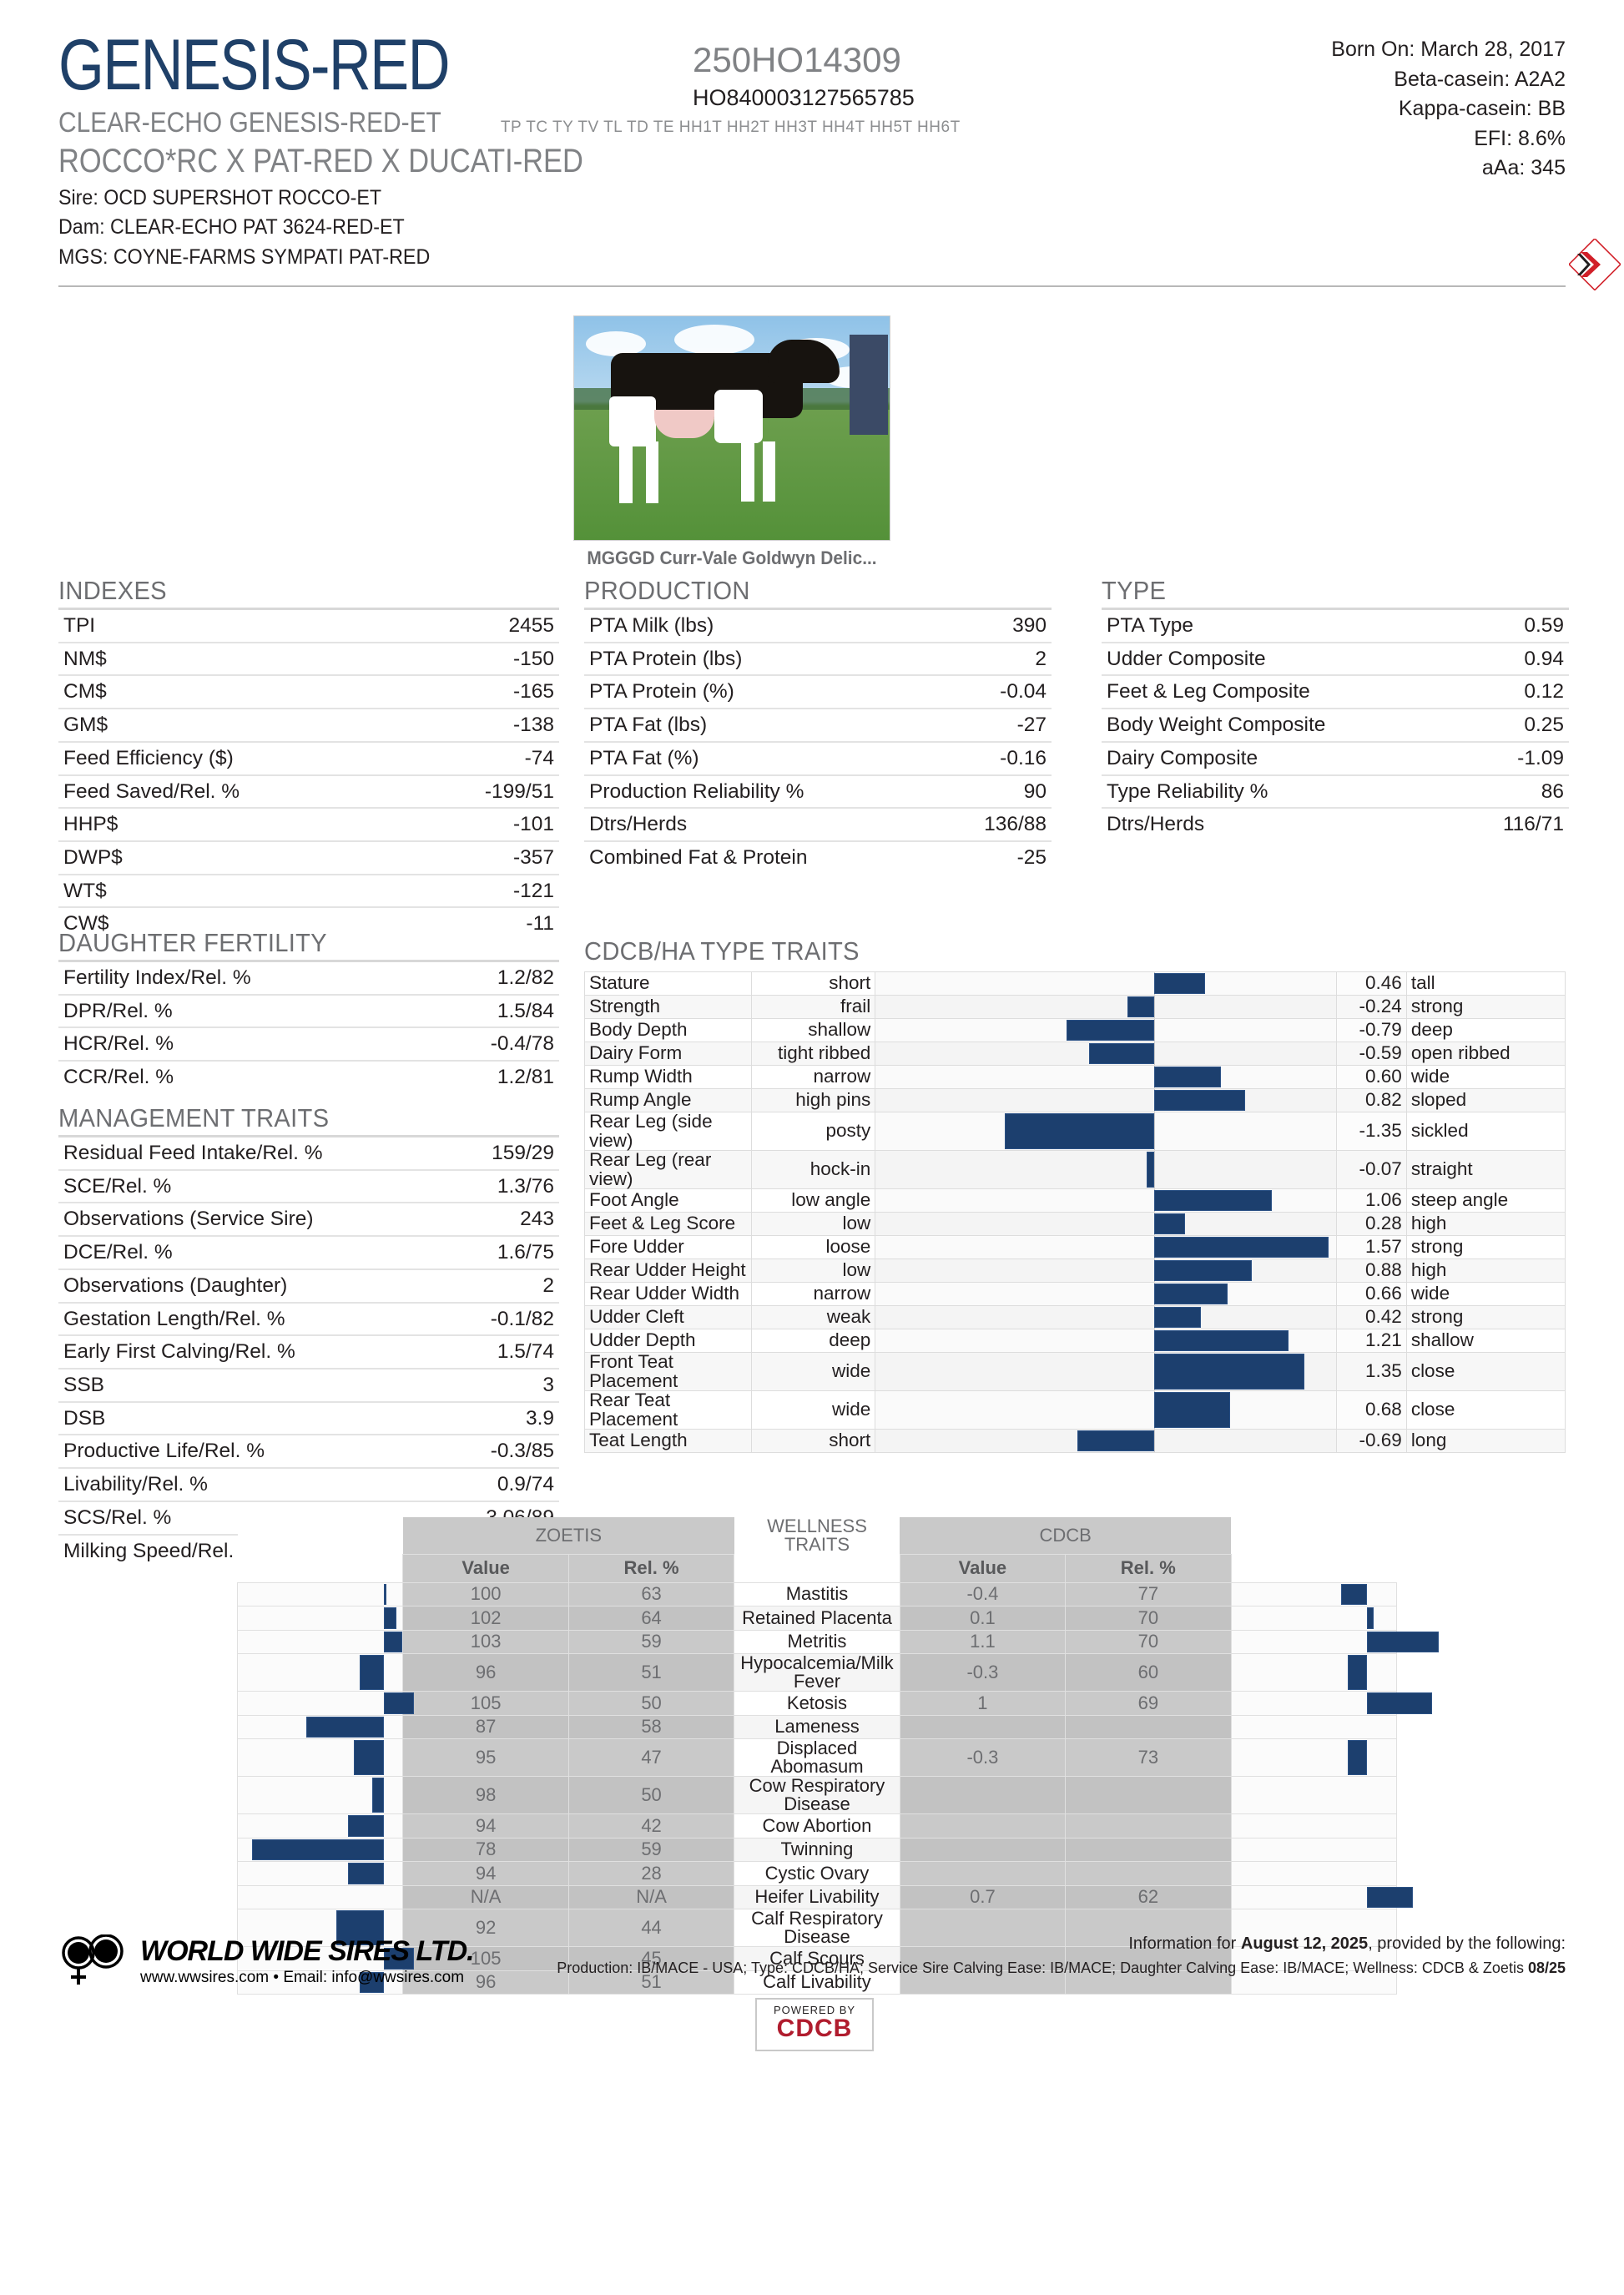 This screenshot has width=1624, height=2295. What do you see at coordinates (1486, 1372) in the screenshot?
I see `trait-high-label: close` at bounding box center [1486, 1372].